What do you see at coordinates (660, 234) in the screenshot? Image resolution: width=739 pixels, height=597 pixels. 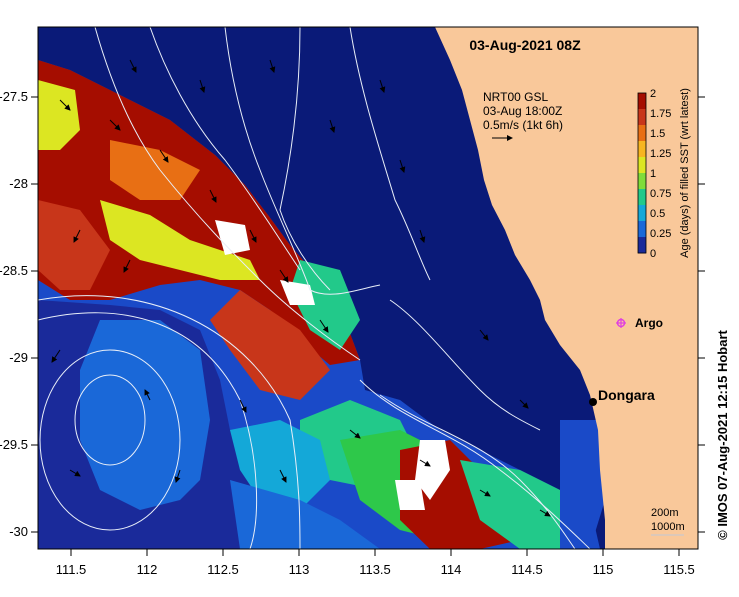 I see `colorbar-tick-label: 0.25` at bounding box center [660, 234].